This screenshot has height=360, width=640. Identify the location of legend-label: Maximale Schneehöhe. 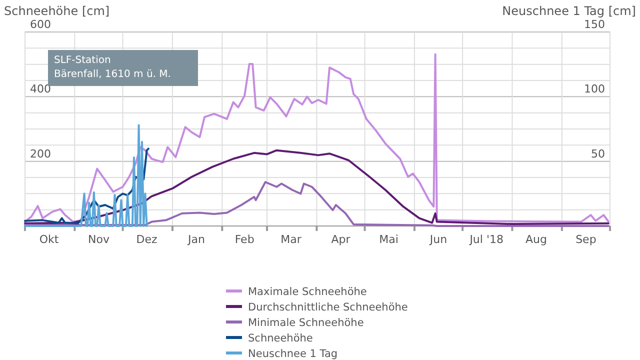
(307, 292).